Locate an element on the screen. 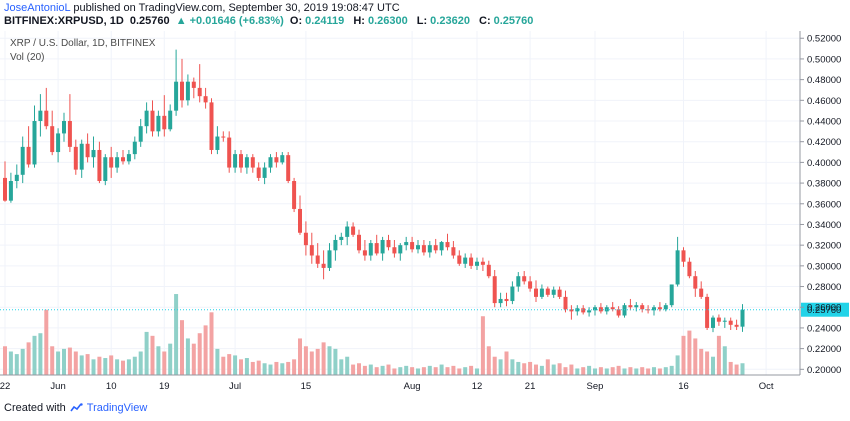  tradingview-logo-icon is located at coordinates (76, 407).